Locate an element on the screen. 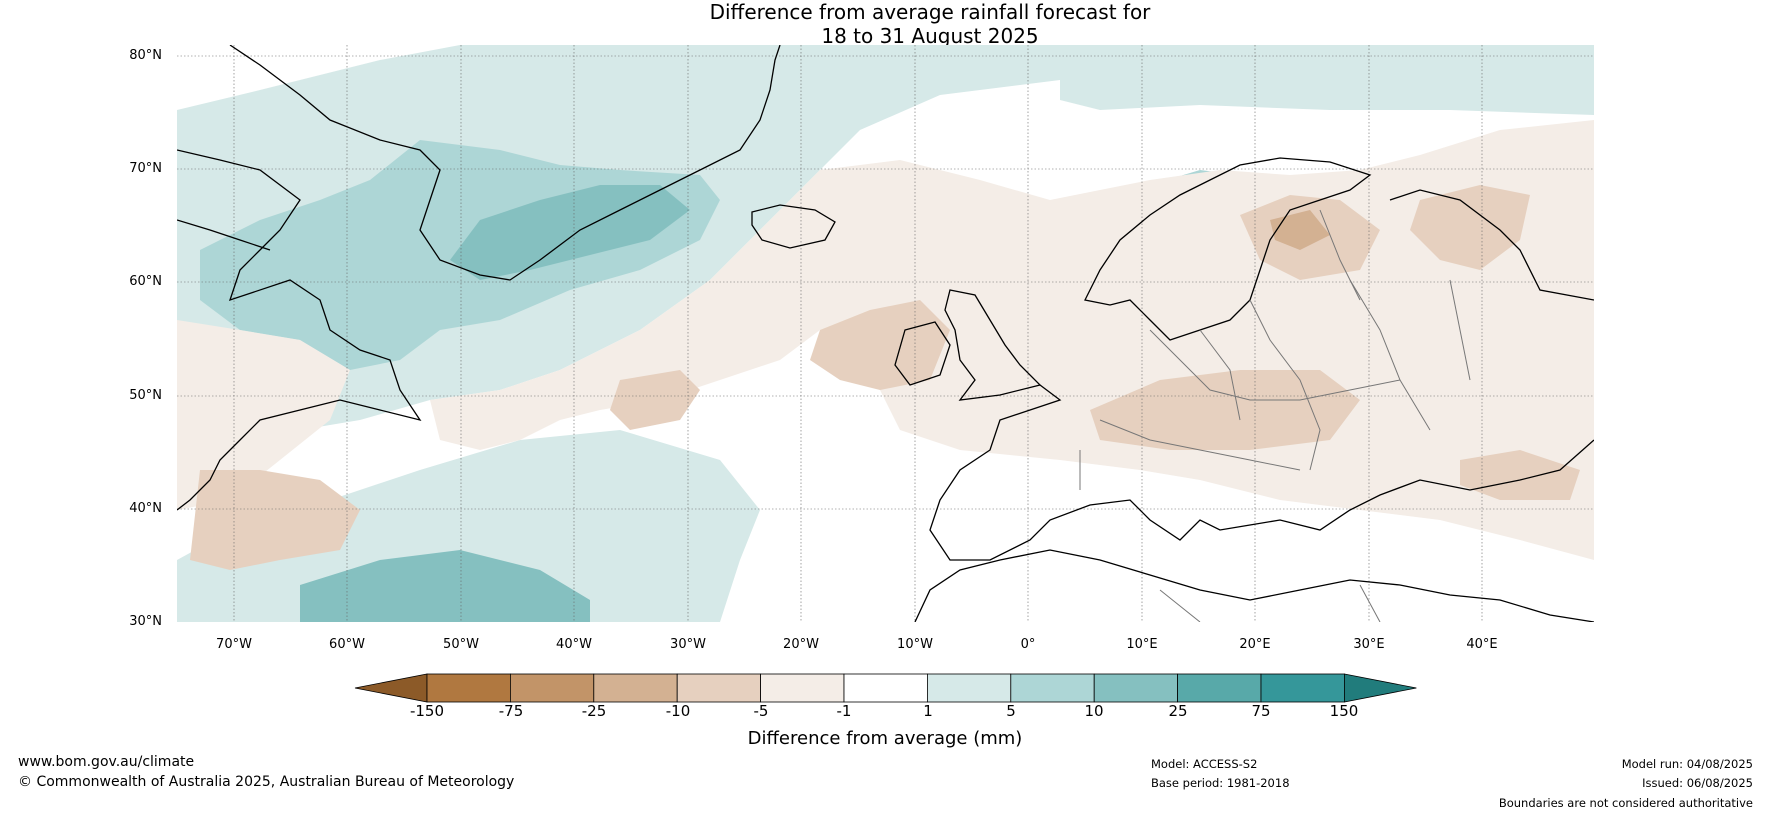 Image resolution: width=1770 pixels, height=816 pixels. colorbar-title: Difference from average (mm) is located at coordinates (885, 738).